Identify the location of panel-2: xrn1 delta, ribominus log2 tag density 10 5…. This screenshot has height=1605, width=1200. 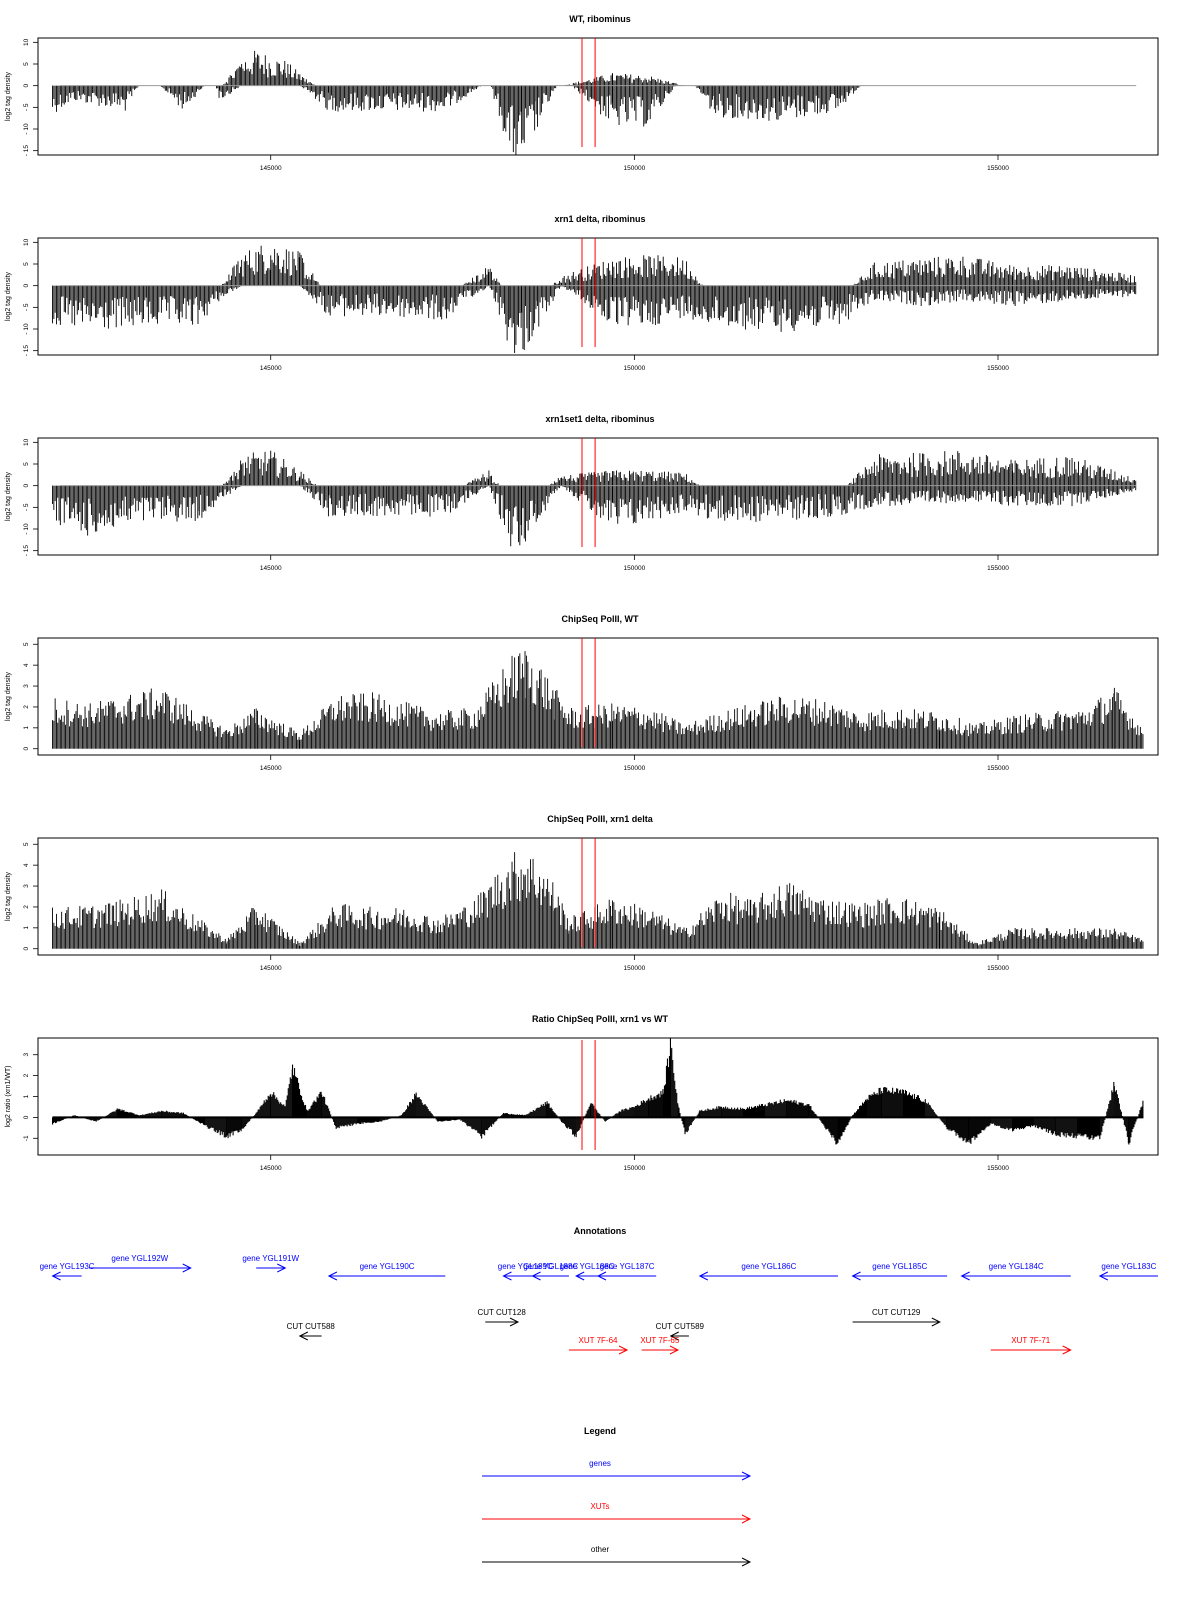
(581, 293).